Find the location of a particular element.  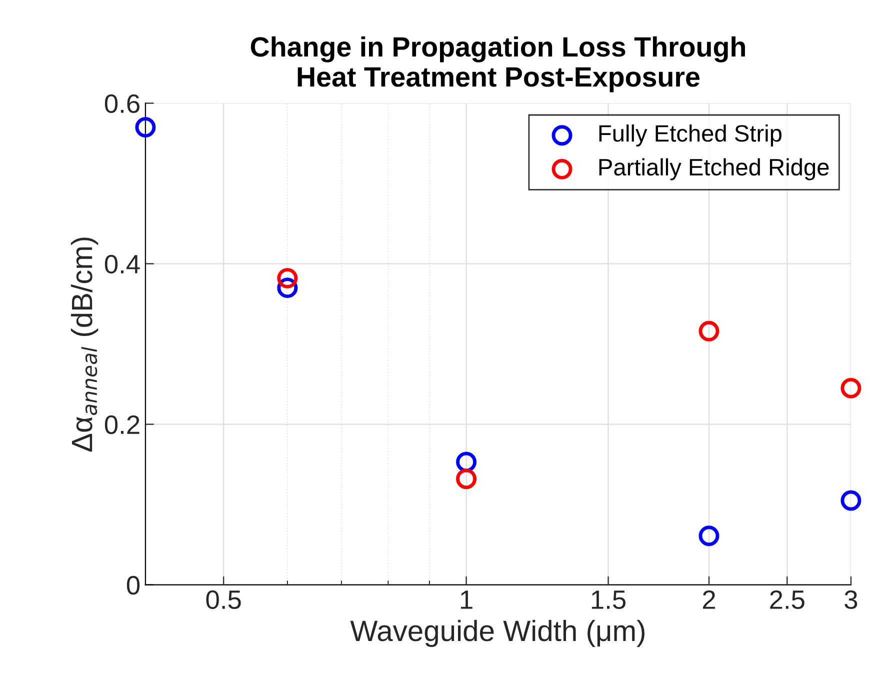

y-tick-label: 0.2 is located at coordinates (122, 424).